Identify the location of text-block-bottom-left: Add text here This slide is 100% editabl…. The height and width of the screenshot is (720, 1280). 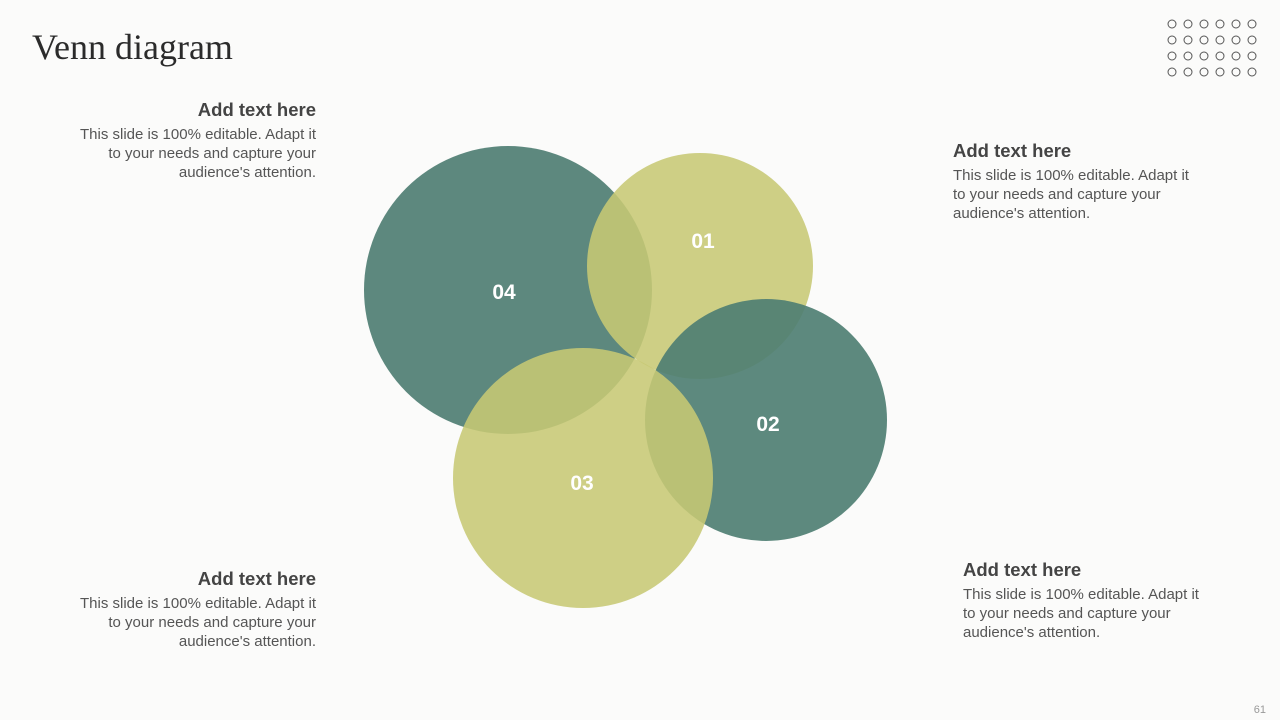
(193, 609).